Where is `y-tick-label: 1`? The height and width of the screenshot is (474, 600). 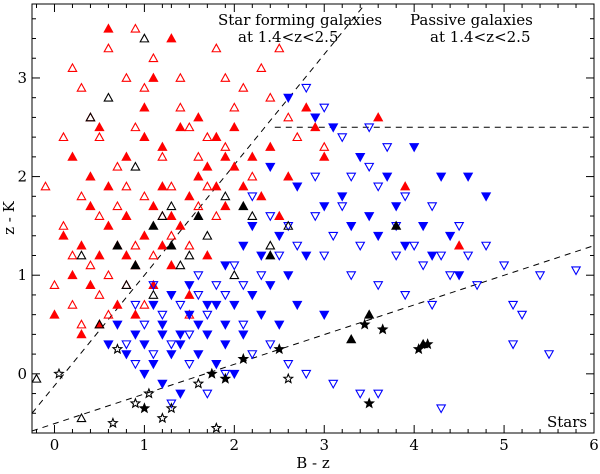
y-tick-label: 1 is located at coordinates (22, 275).